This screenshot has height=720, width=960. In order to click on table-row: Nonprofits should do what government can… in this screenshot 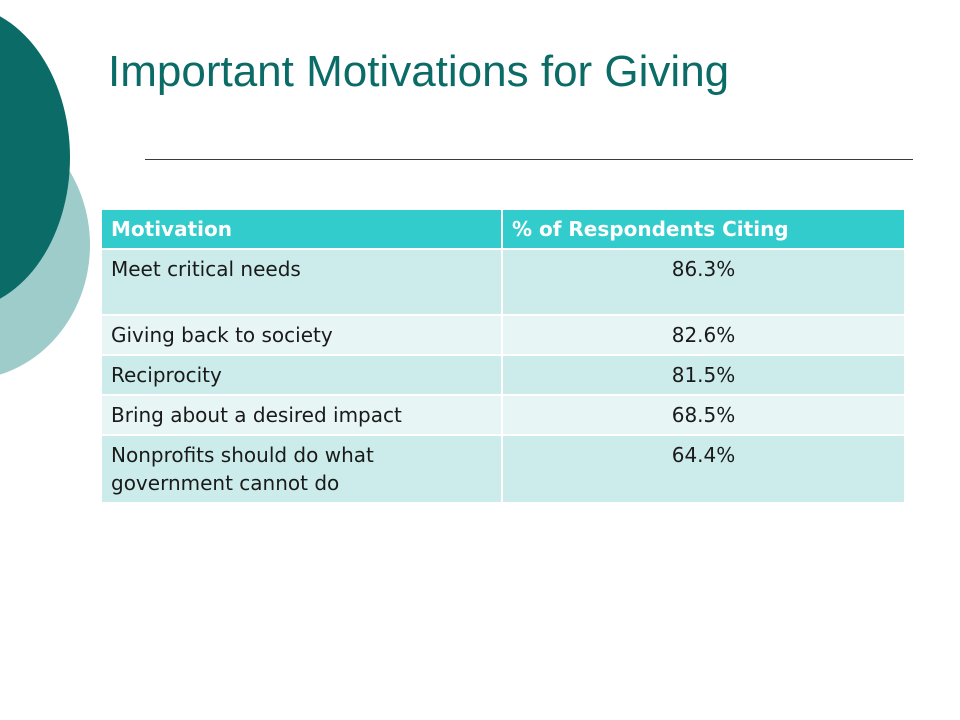, I will do `click(503, 469)`.